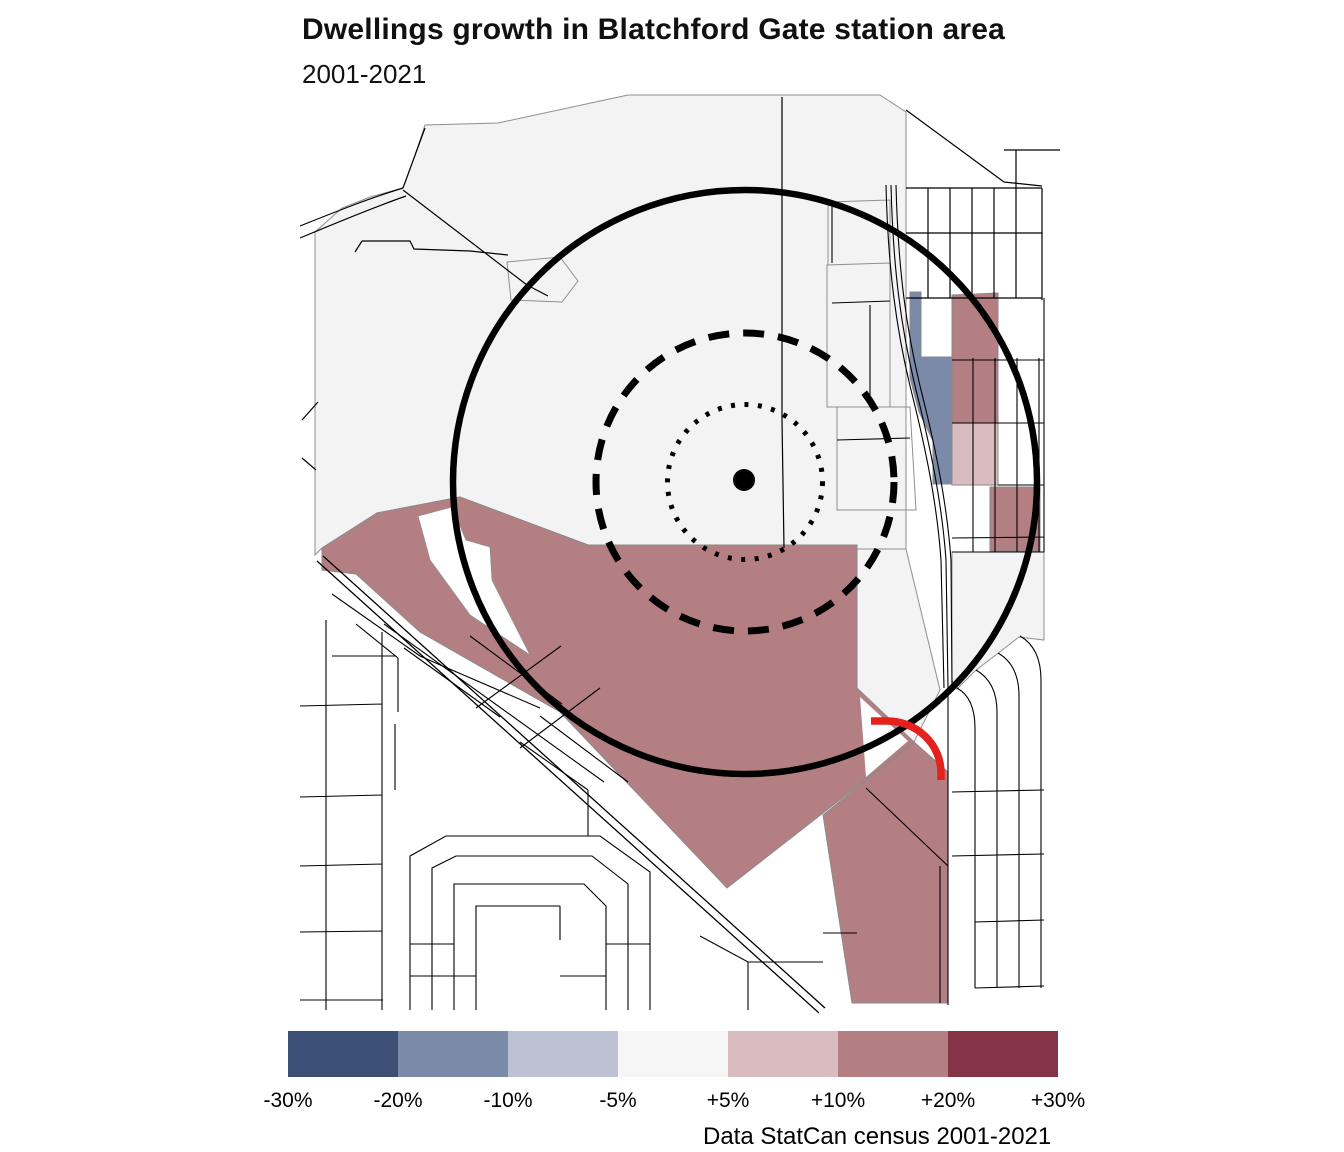  Describe the element at coordinates (919, 594) in the screenshot. I see `streets-rail-bundle` at that location.